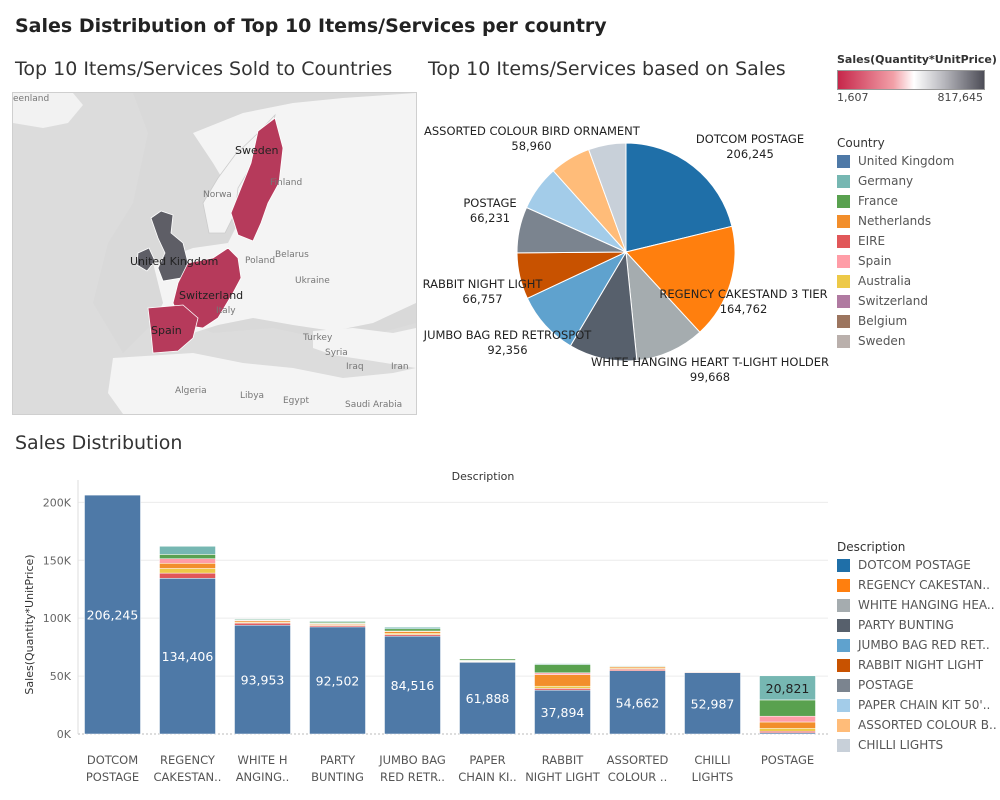  Describe the element at coordinates (917, 685) in the screenshot. I see `description-legend-item-postage: POSTAGE` at that location.